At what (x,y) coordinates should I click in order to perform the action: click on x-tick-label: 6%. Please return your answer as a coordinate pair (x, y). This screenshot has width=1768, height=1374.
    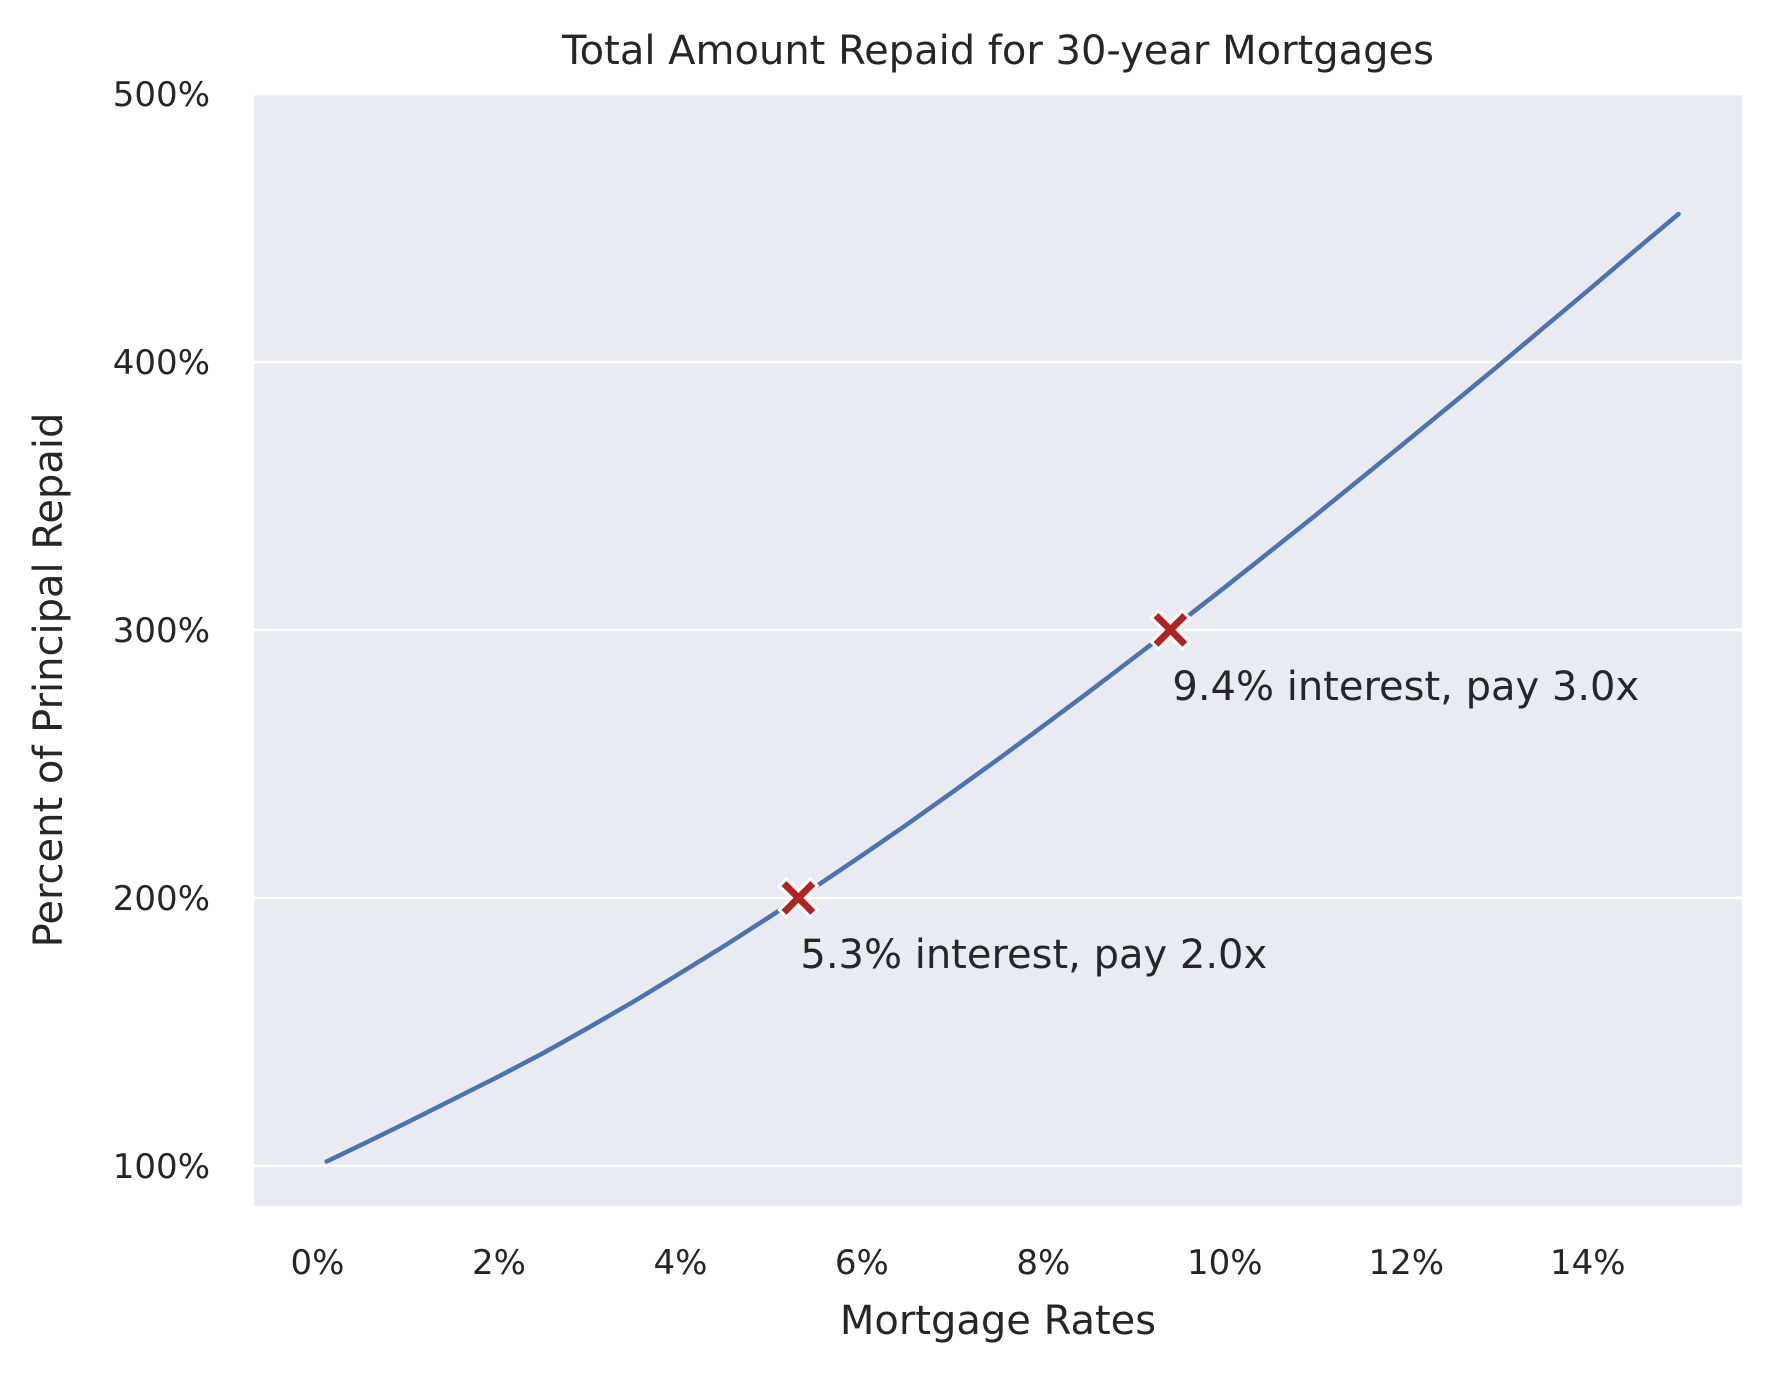
    Looking at the image, I should click on (862, 1263).